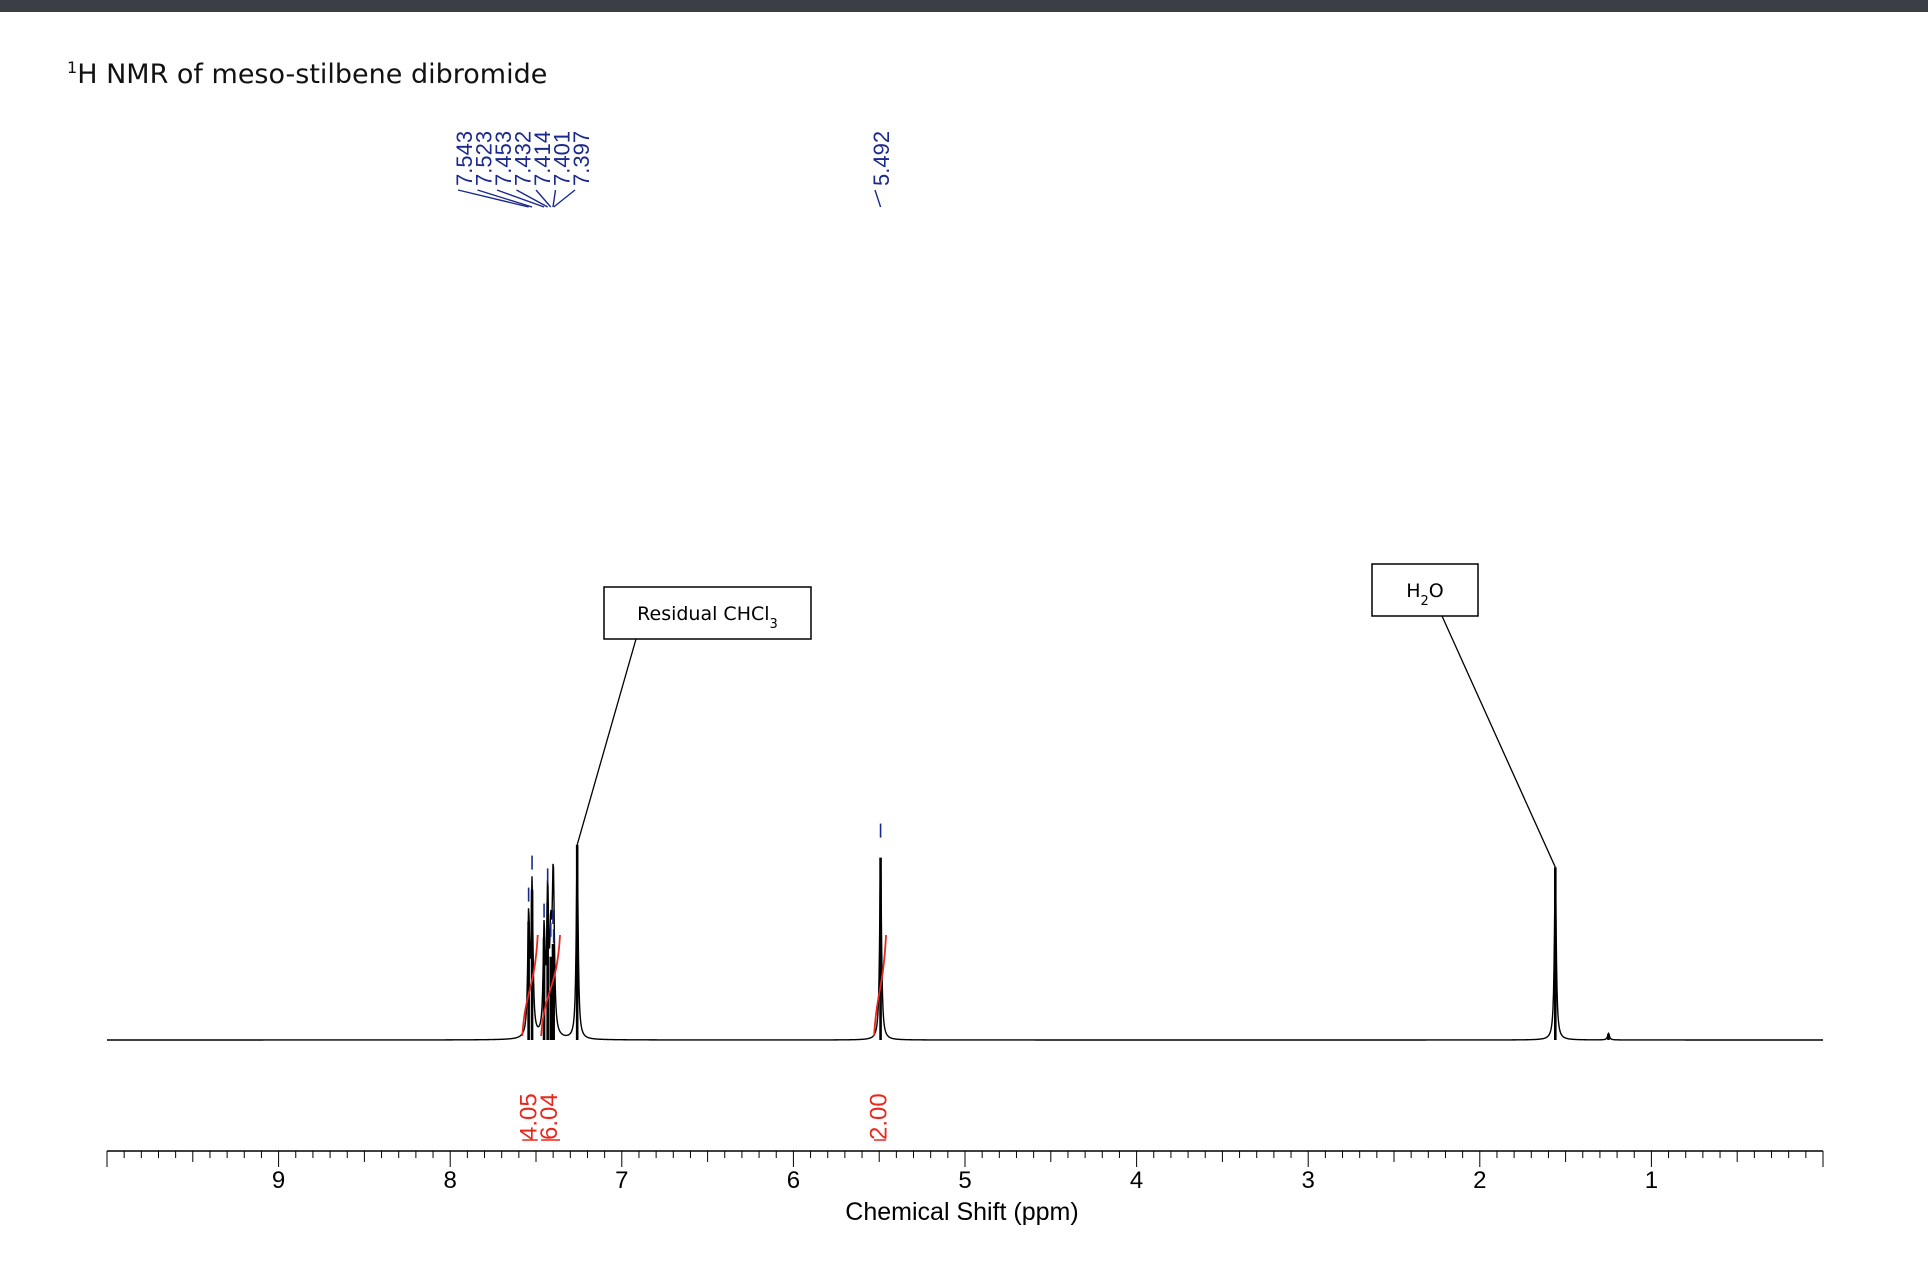 This screenshot has width=1928, height=1270. Describe the element at coordinates (621, 1180) in the screenshot. I see `x-tick-label: 7` at that location.